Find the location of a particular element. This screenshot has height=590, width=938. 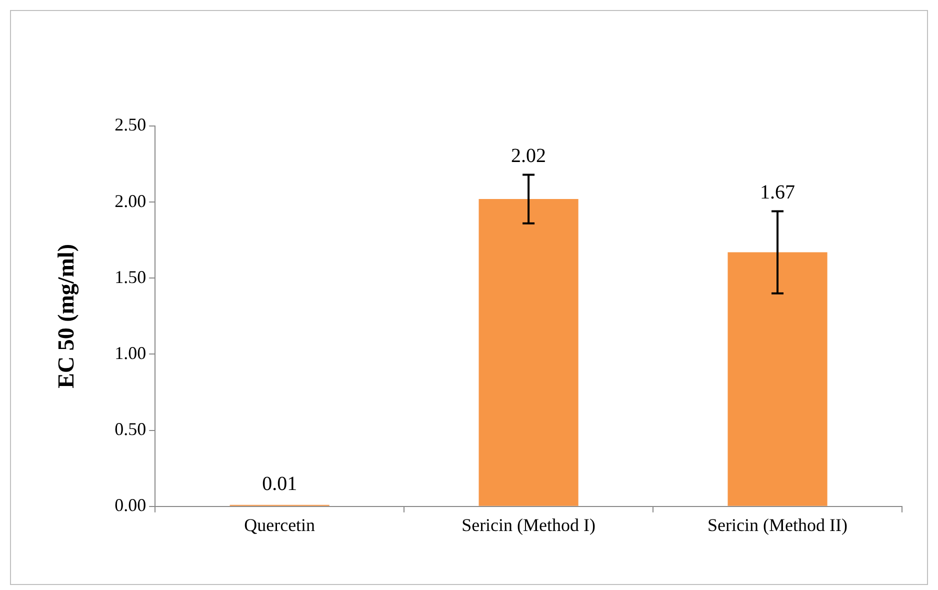

data-label: 0.01 is located at coordinates (280, 484).